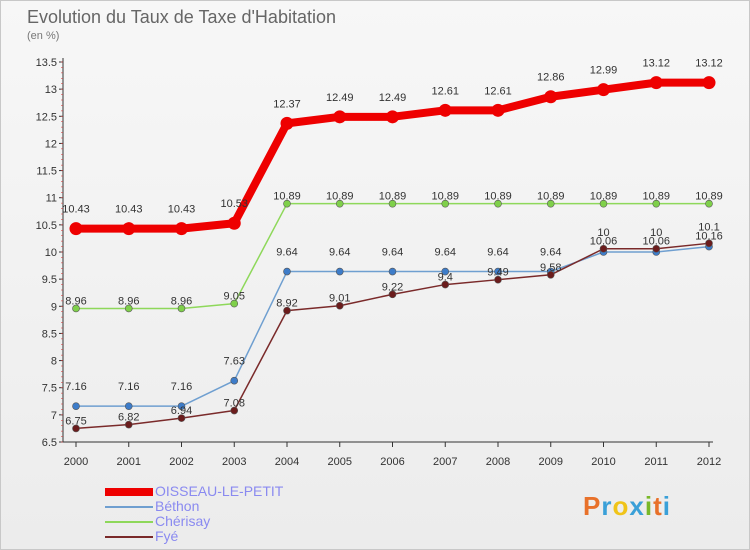 This screenshot has width=750, height=550. Describe the element at coordinates (49, 280) in the screenshot. I see `y-tick-label: 9.5` at that location.